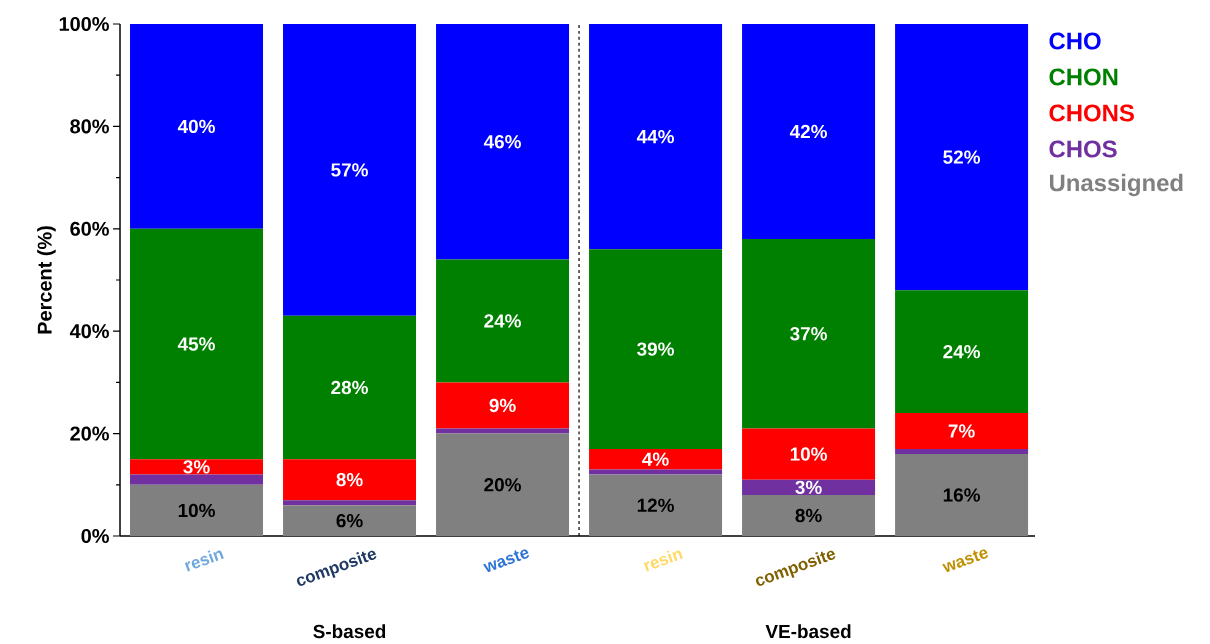 The width and height of the screenshot is (1210, 644). I want to click on data-label: 42%, so click(808, 131).